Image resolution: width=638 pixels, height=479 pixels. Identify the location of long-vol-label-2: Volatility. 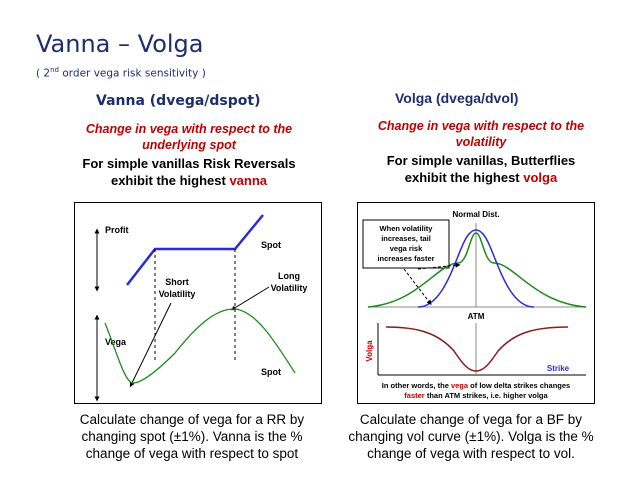
(289, 288).